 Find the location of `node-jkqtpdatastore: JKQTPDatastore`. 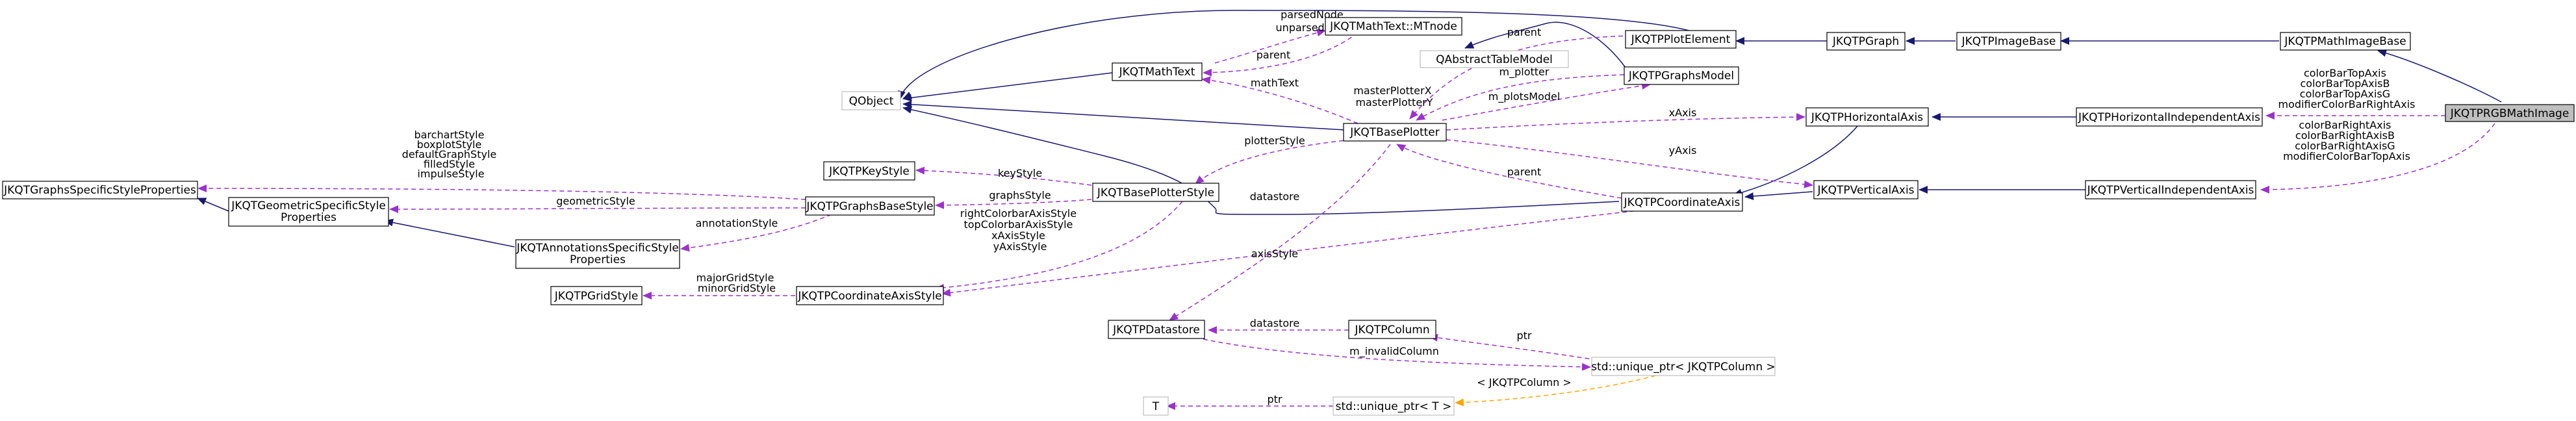

node-jkqtpdatastore: JKQTPDatastore is located at coordinates (1156, 329).